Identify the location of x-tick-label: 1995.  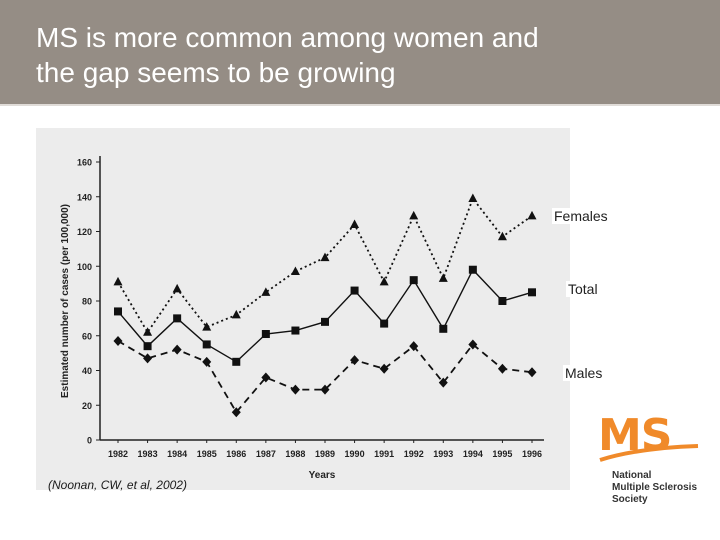
(502, 454).